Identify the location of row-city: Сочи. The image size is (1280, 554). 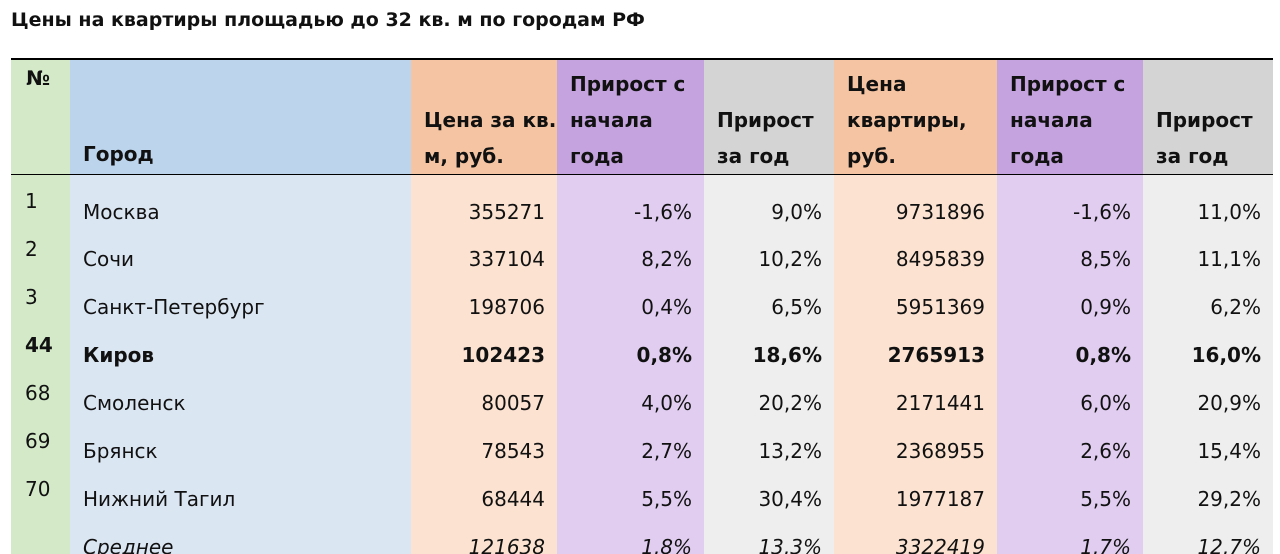
(240, 259).